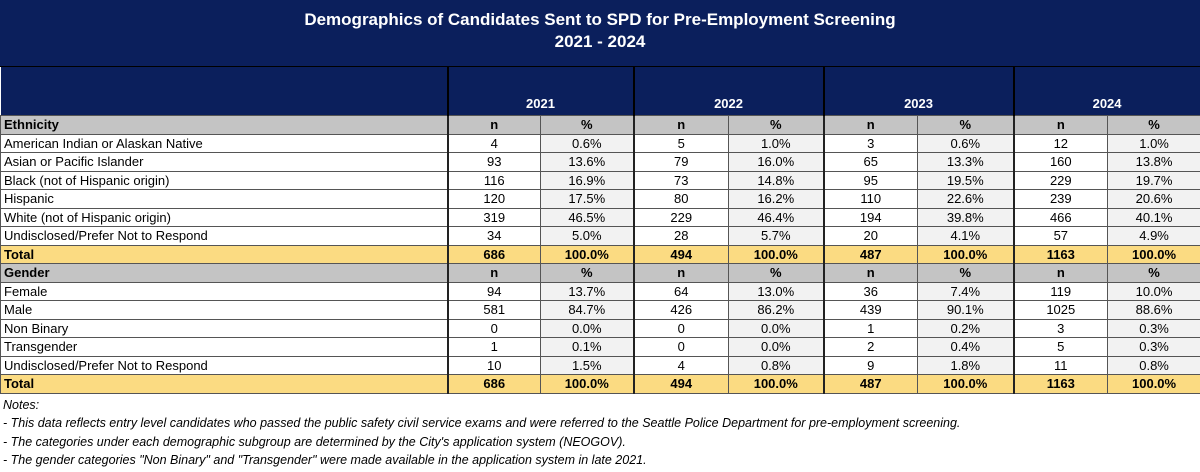 Image resolution: width=1200 pixels, height=472 pixels. What do you see at coordinates (871, 236) in the screenshot?
I see `n-cell: 20` at bounding box center [871, 236].